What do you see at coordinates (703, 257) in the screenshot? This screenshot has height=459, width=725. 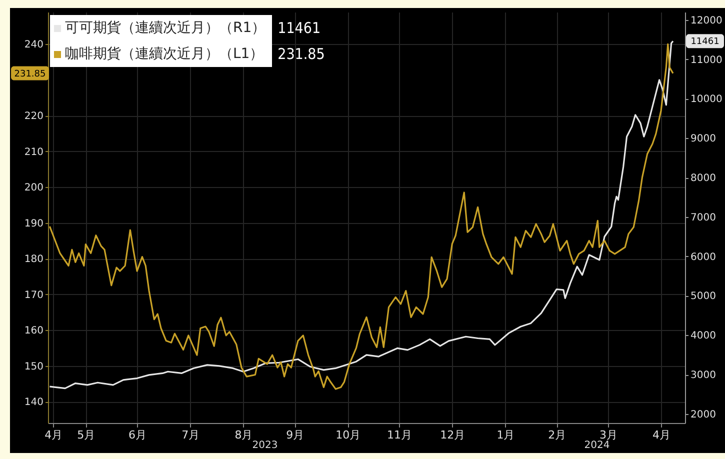 I see `y2-tick-label: 6000` at bounding box center [703, 257].